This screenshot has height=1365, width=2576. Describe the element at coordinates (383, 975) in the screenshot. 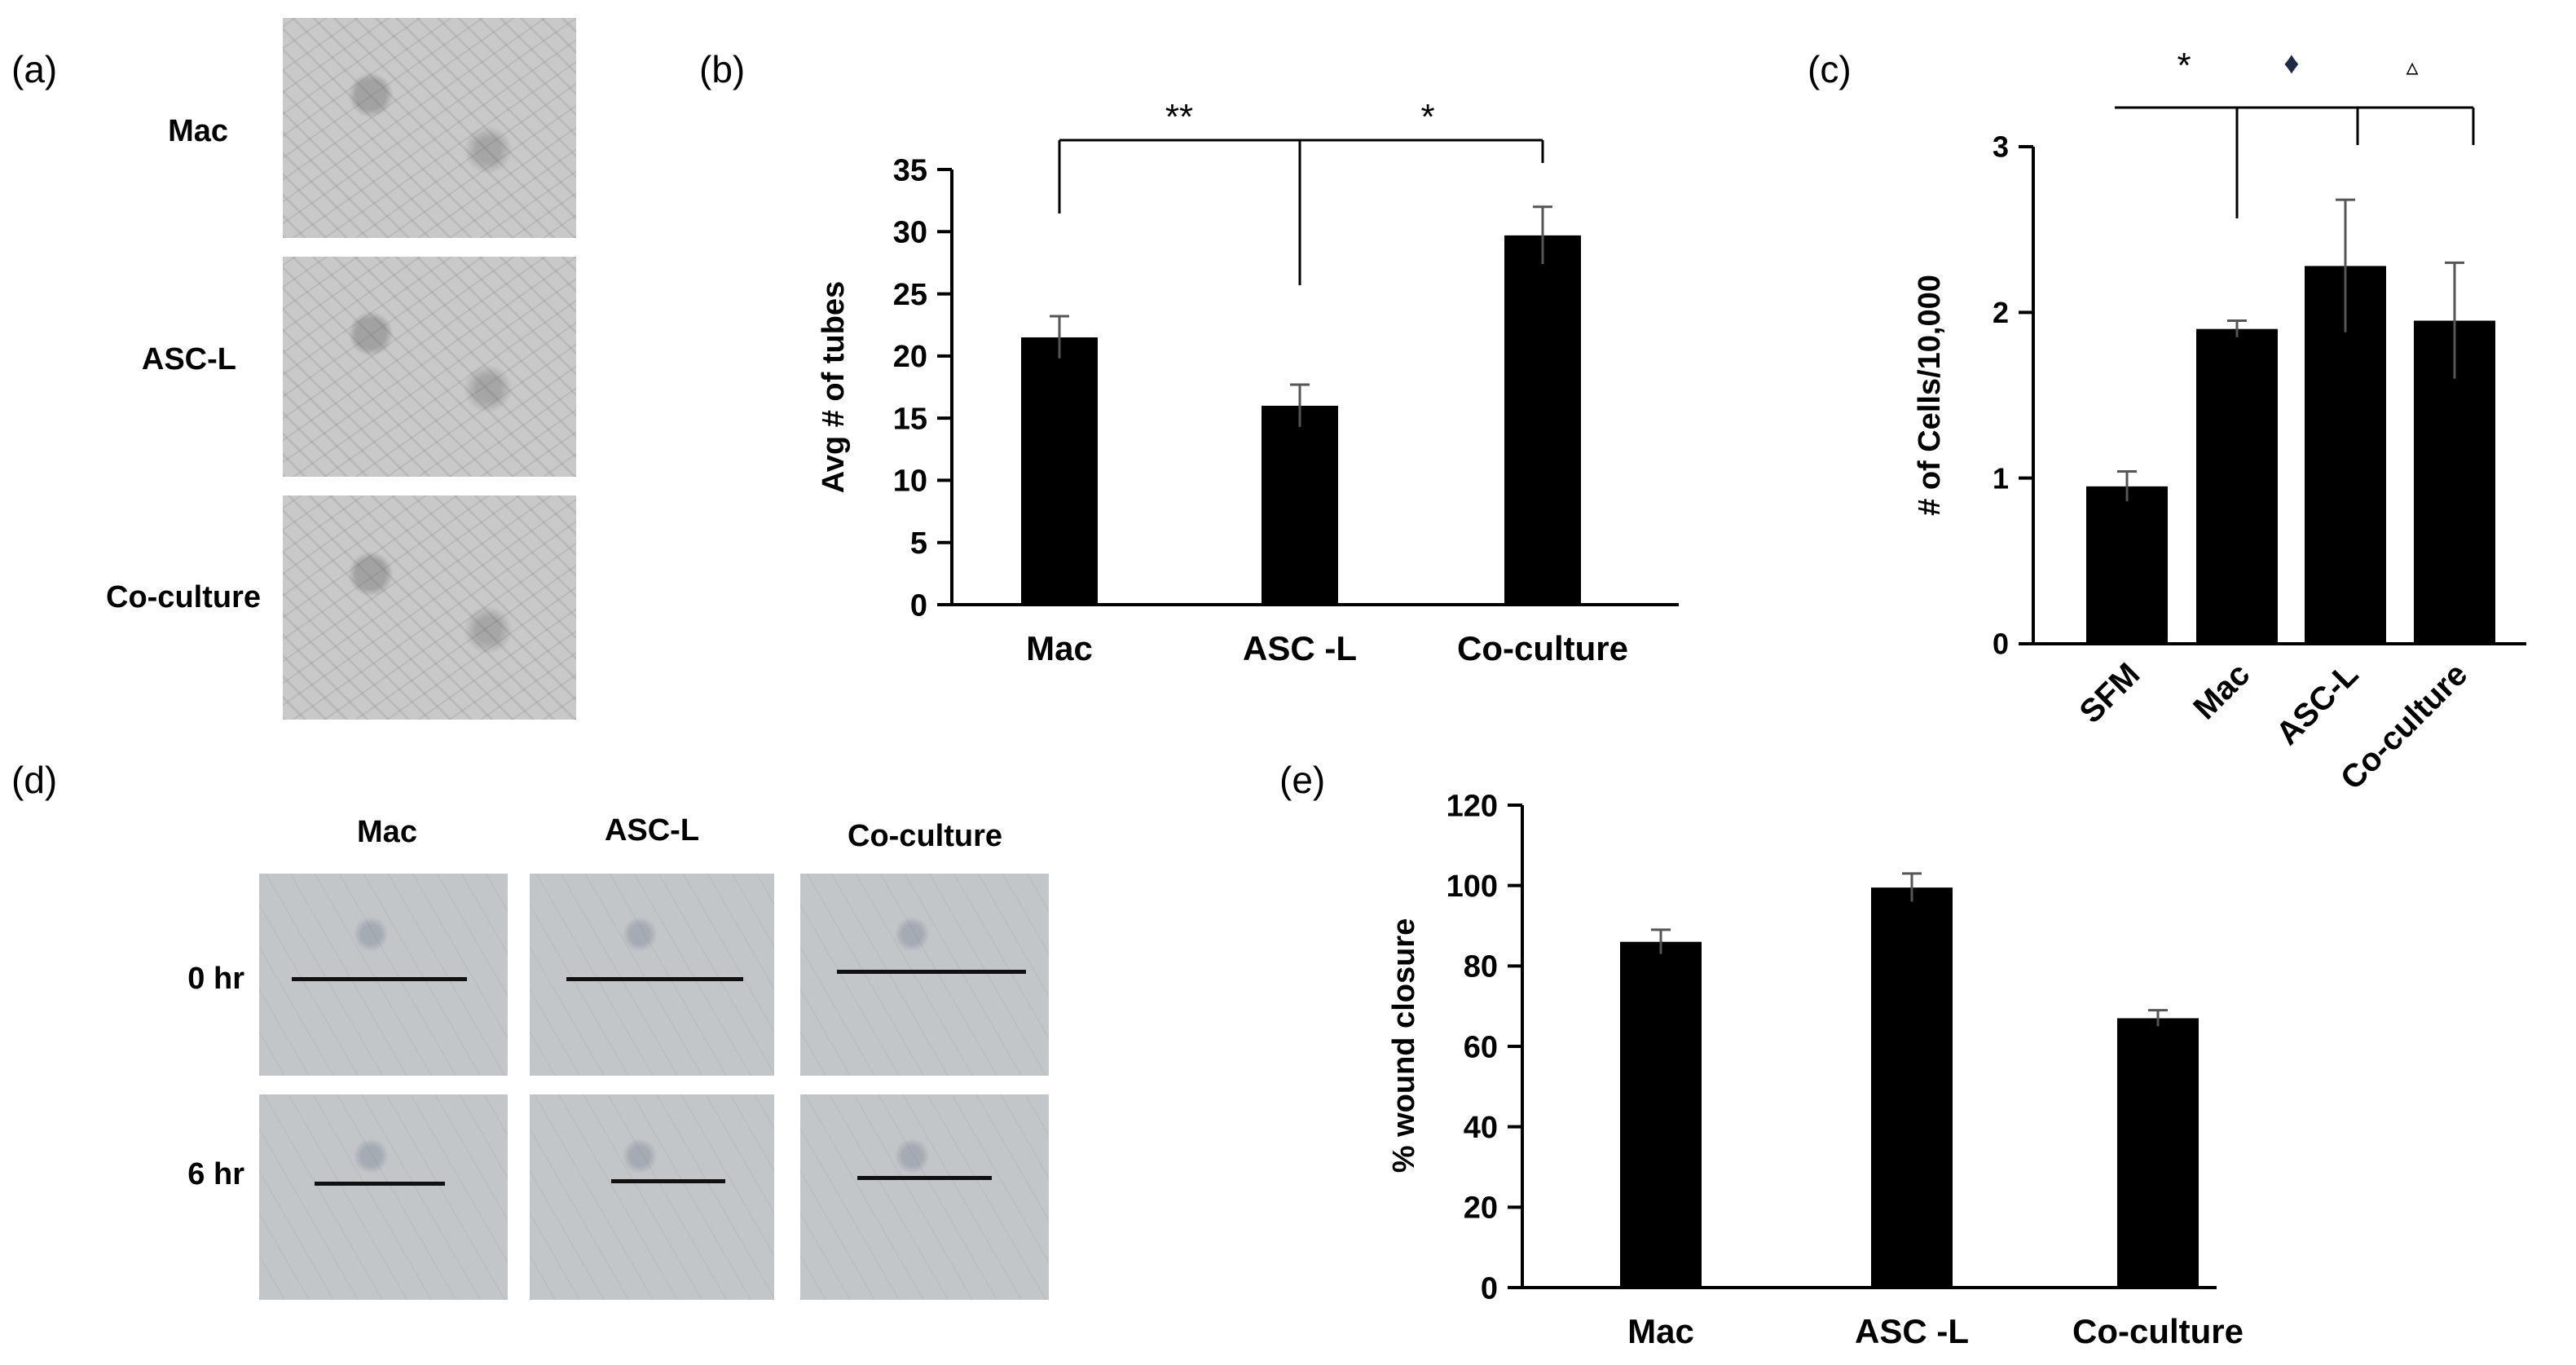

I see `wound-image-mac-0hr` at that location.